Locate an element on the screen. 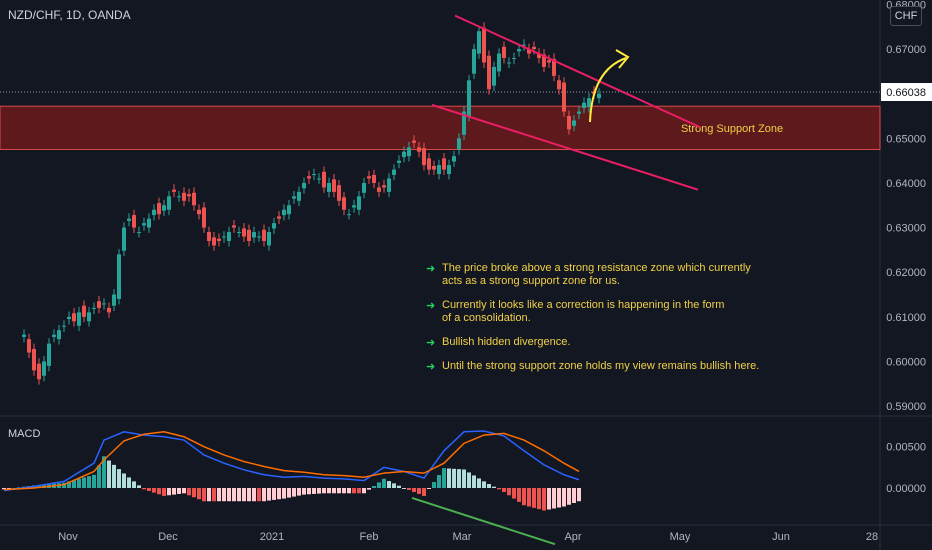 This screenshot has width=932, height=550. channel-upper-line is located at coordinates (577, 71).